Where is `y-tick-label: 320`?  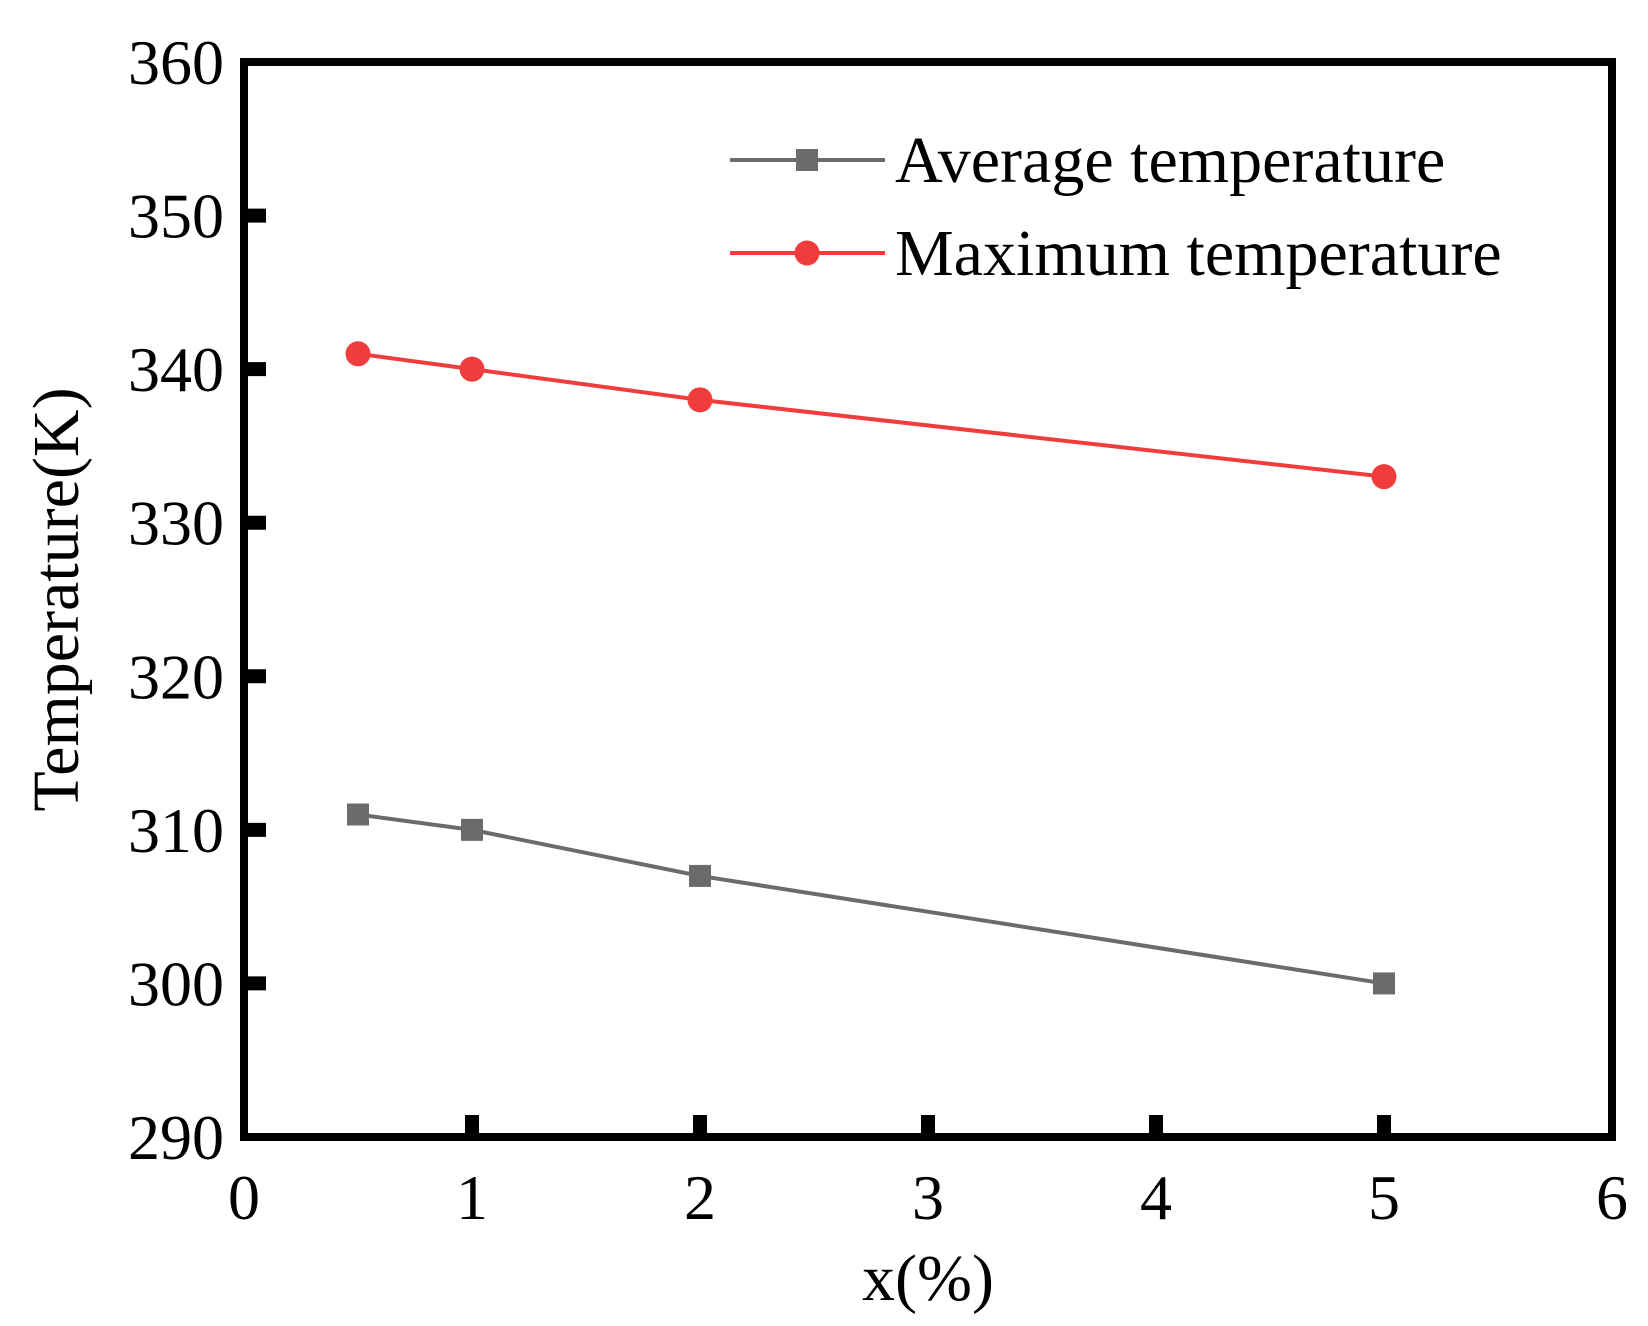 y-tick-label: 320 is located at coordinates (176, 676).